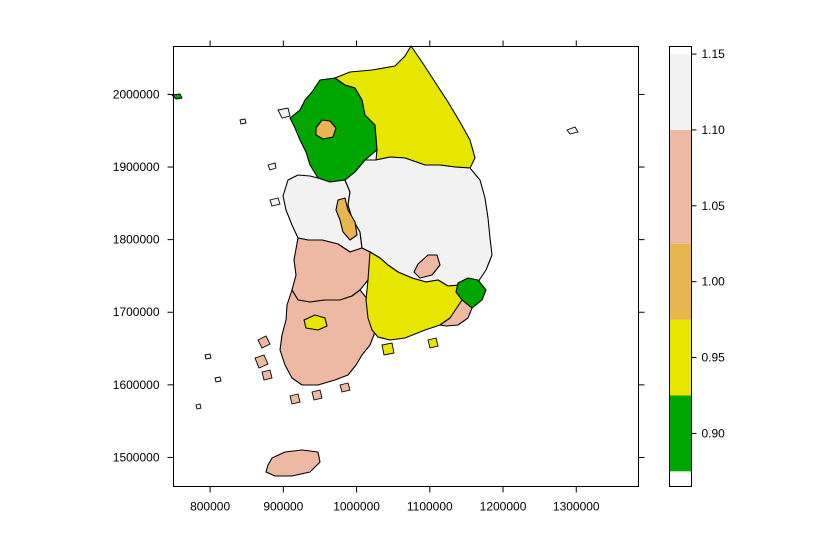 This screenshot has height=544, width=823. Describe the element at coordinates (456, 313) in the screenshot. I see `region-busan-south` at that location.